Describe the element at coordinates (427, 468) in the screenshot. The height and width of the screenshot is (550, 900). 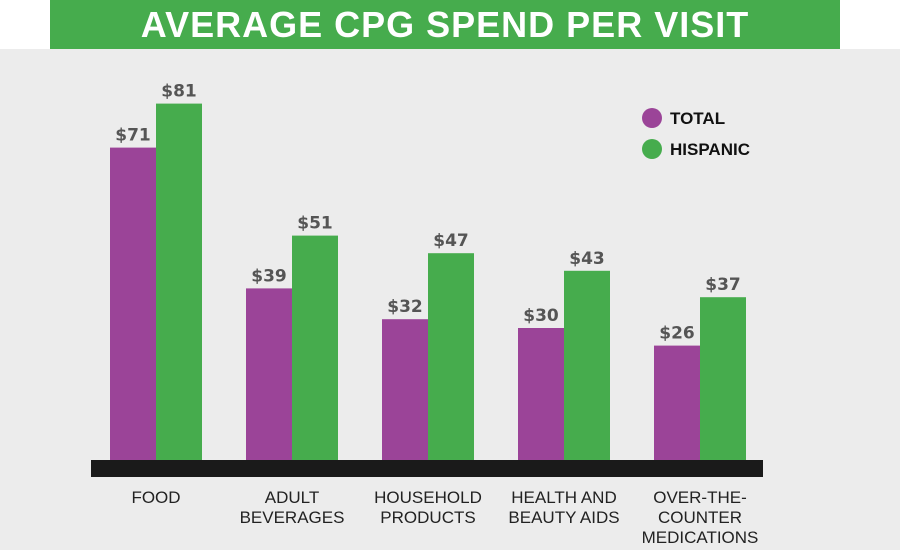
I see `x-axis-baseline` at that location.